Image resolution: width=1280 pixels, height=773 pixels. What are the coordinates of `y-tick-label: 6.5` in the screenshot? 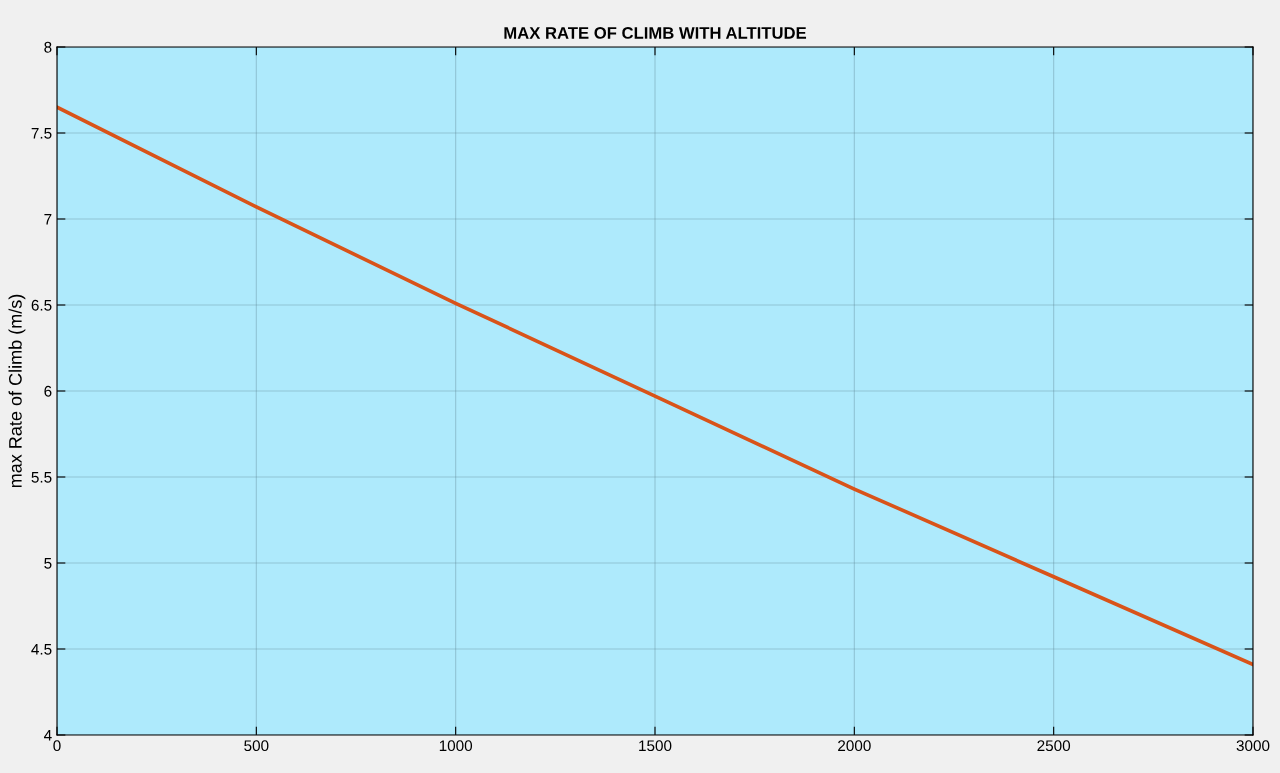 It's located at (41, 305).